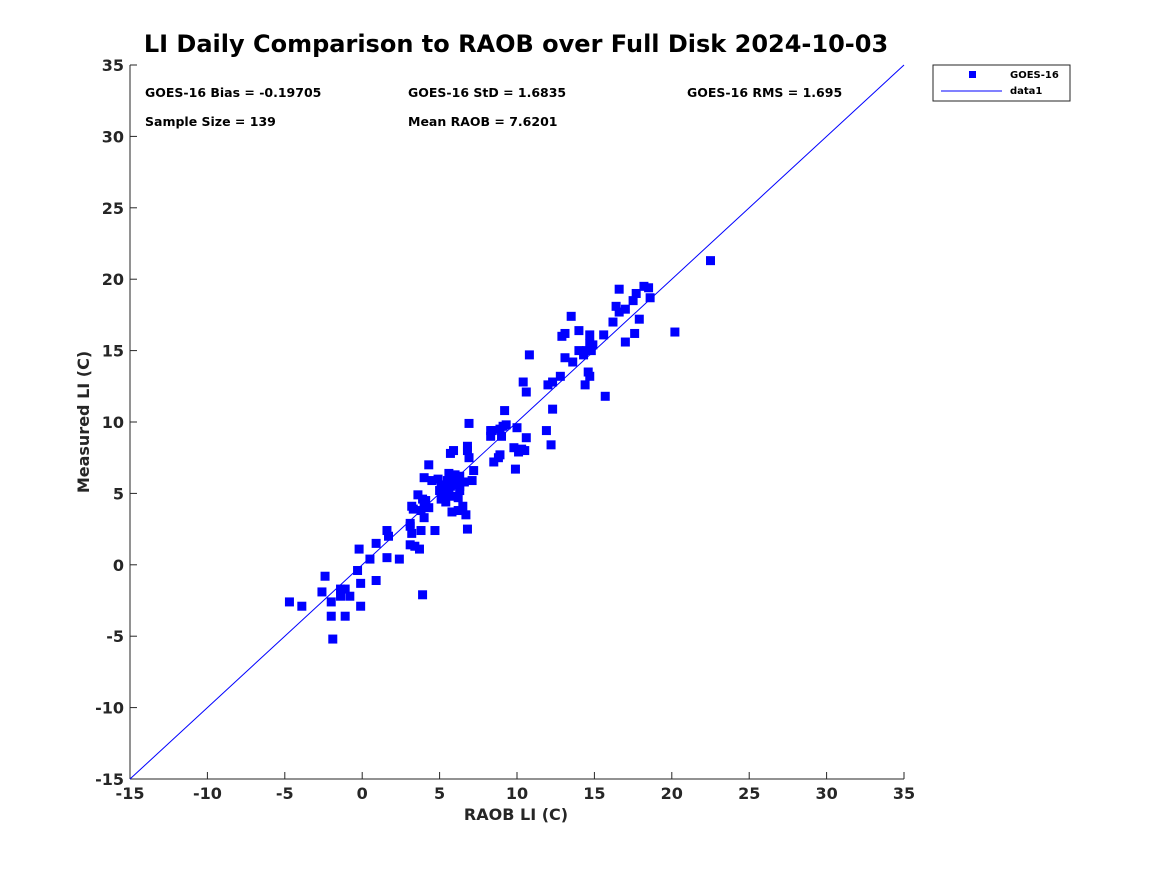 The image size is (1167, 875). I want to click on x-tick-label: 35, so click(904, 793).